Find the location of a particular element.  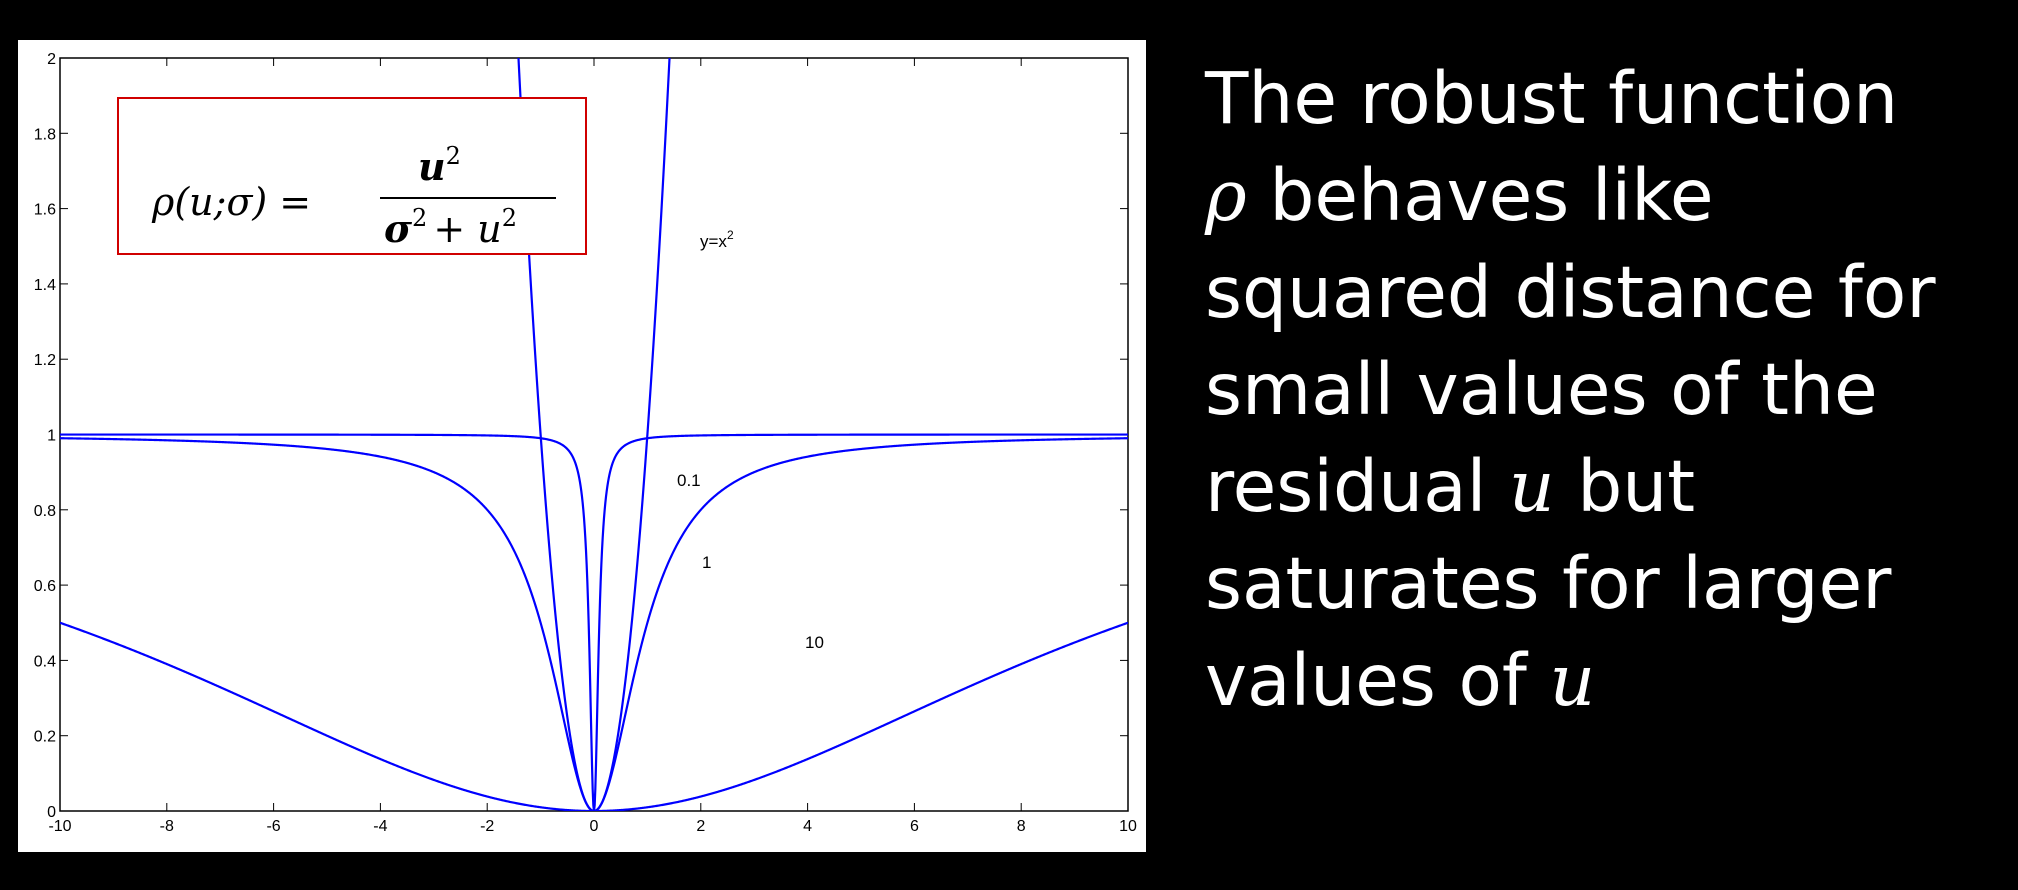

formula-box: ρ(u;σ) = u2 σ2 + u2 is located at coordinates (352, 176).